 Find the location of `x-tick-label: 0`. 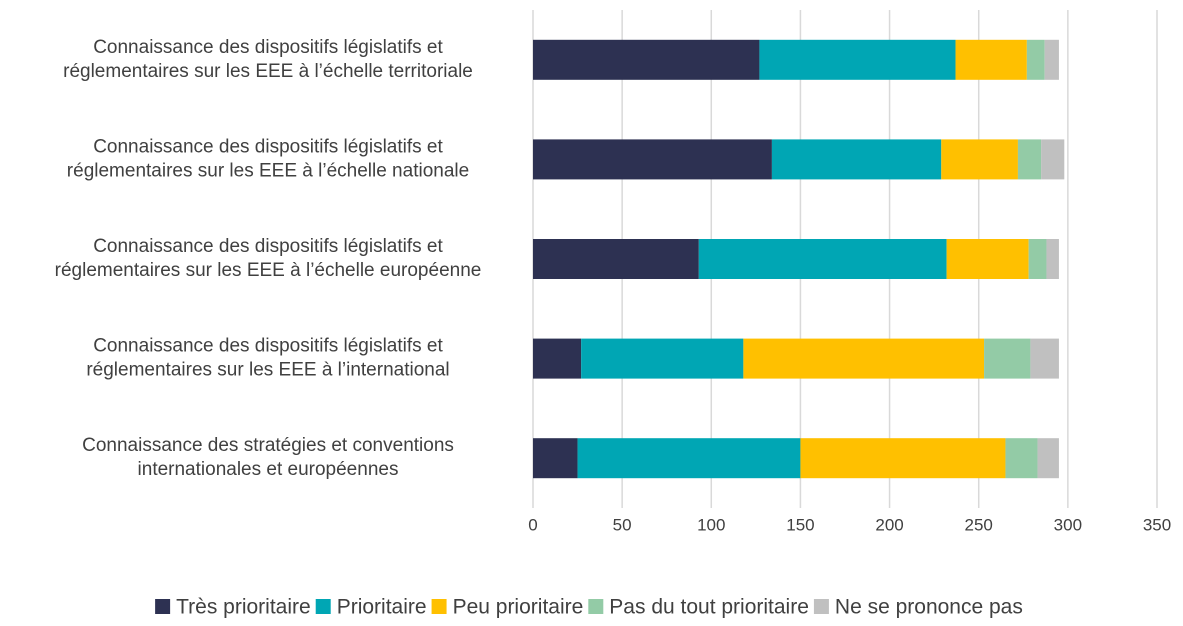

x-tick-label: 0 is located at coordinates (532, 524).